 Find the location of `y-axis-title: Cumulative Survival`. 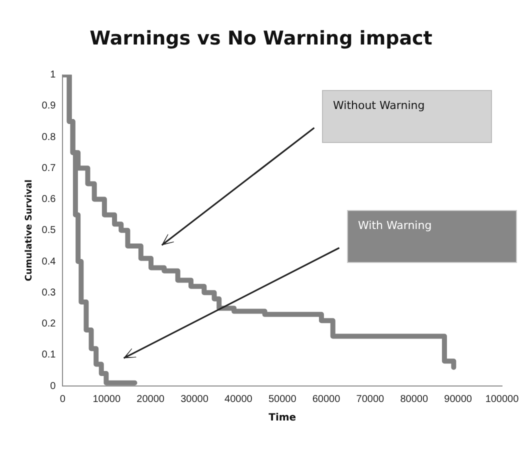

y-axis-title: Cumulative Survival is located at coordinates (29, 231).